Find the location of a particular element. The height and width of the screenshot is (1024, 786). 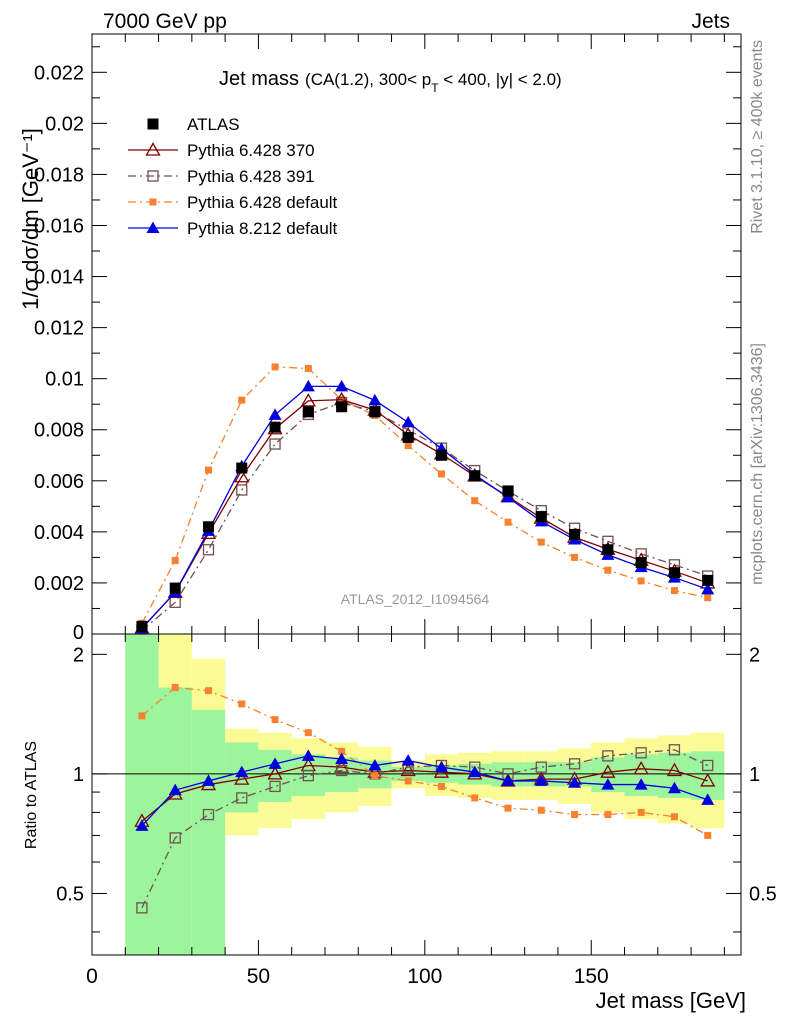

legend-label-p6def: Pythia 6.428 default is located at coordinates (262, 202).